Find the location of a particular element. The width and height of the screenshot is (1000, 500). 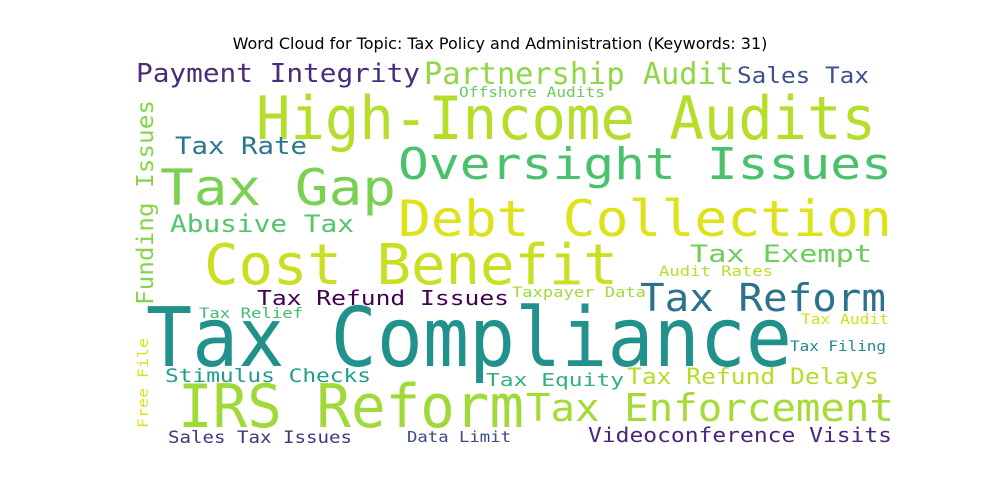

word-abusive-tax: Abusive Tax is located at coordinates (262, 224).